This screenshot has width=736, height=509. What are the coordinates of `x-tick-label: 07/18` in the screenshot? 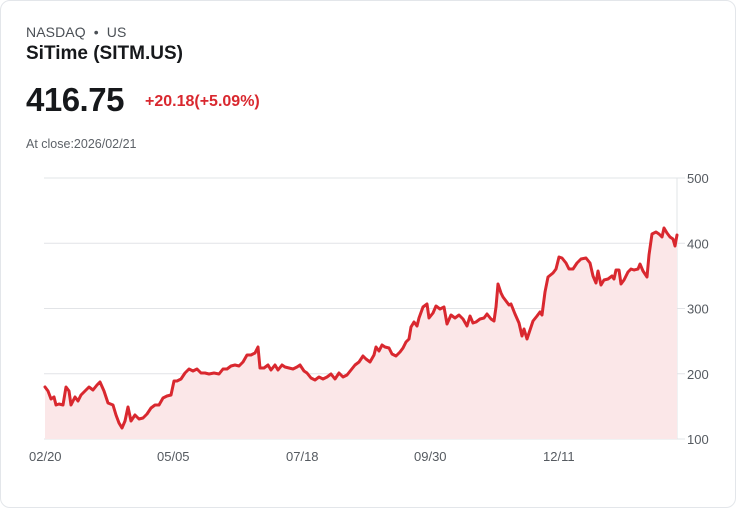 It's located at (302, 456).